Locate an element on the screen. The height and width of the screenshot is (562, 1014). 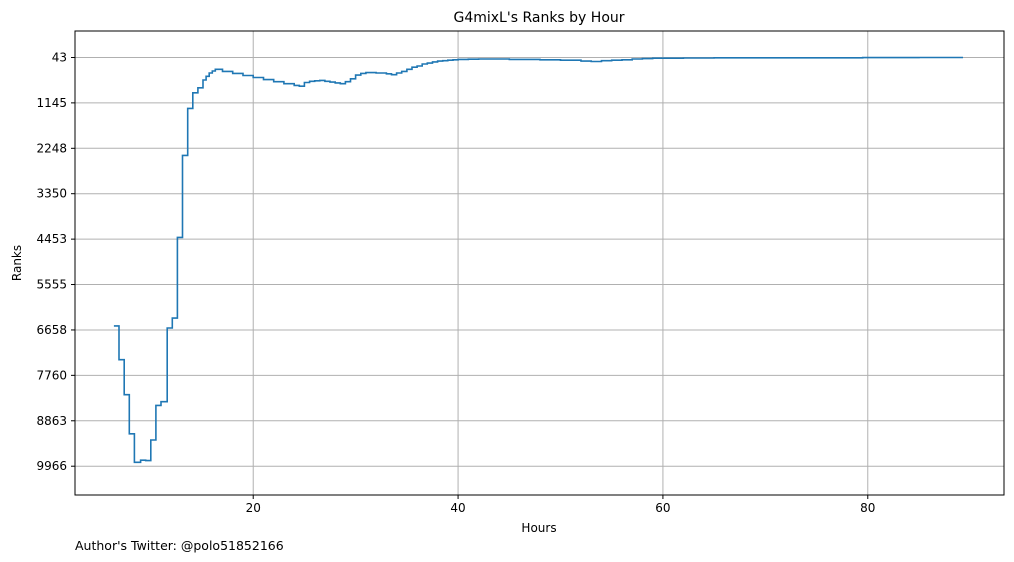
author-credit: Author's Twitter: @polo51852166 is located at coordinates (179, 545).